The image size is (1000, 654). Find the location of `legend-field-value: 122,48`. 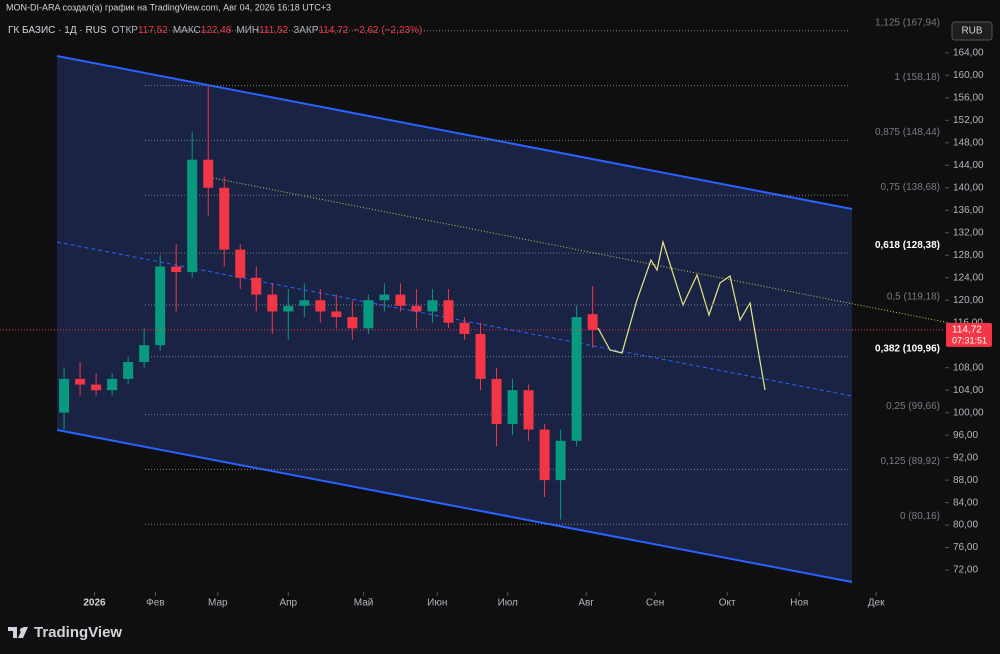

legend-field-value: 122,48 is located at coordinates (216, 30).